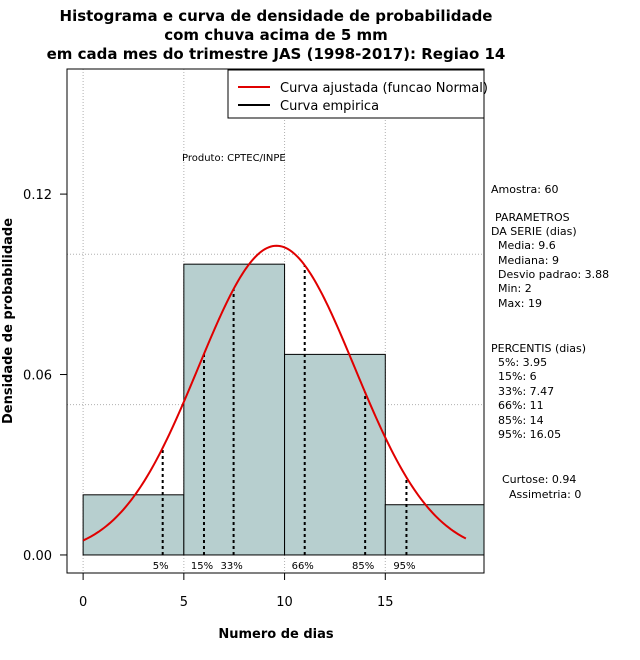 The width and height of the screenshot is (640, 660). Describe the element at coordinates (520, 303) in the screenshot. I see `stat-max: Max: 19` at that location.